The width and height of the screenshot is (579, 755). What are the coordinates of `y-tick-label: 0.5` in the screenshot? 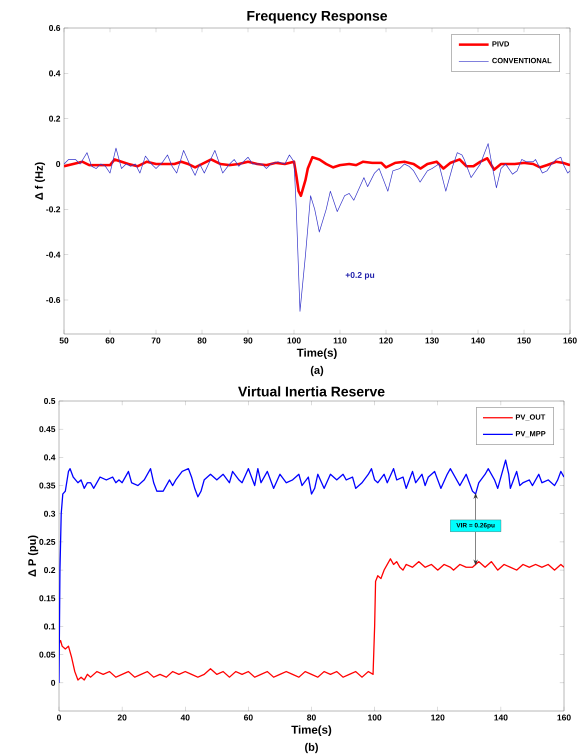 It's located at (50, 401).